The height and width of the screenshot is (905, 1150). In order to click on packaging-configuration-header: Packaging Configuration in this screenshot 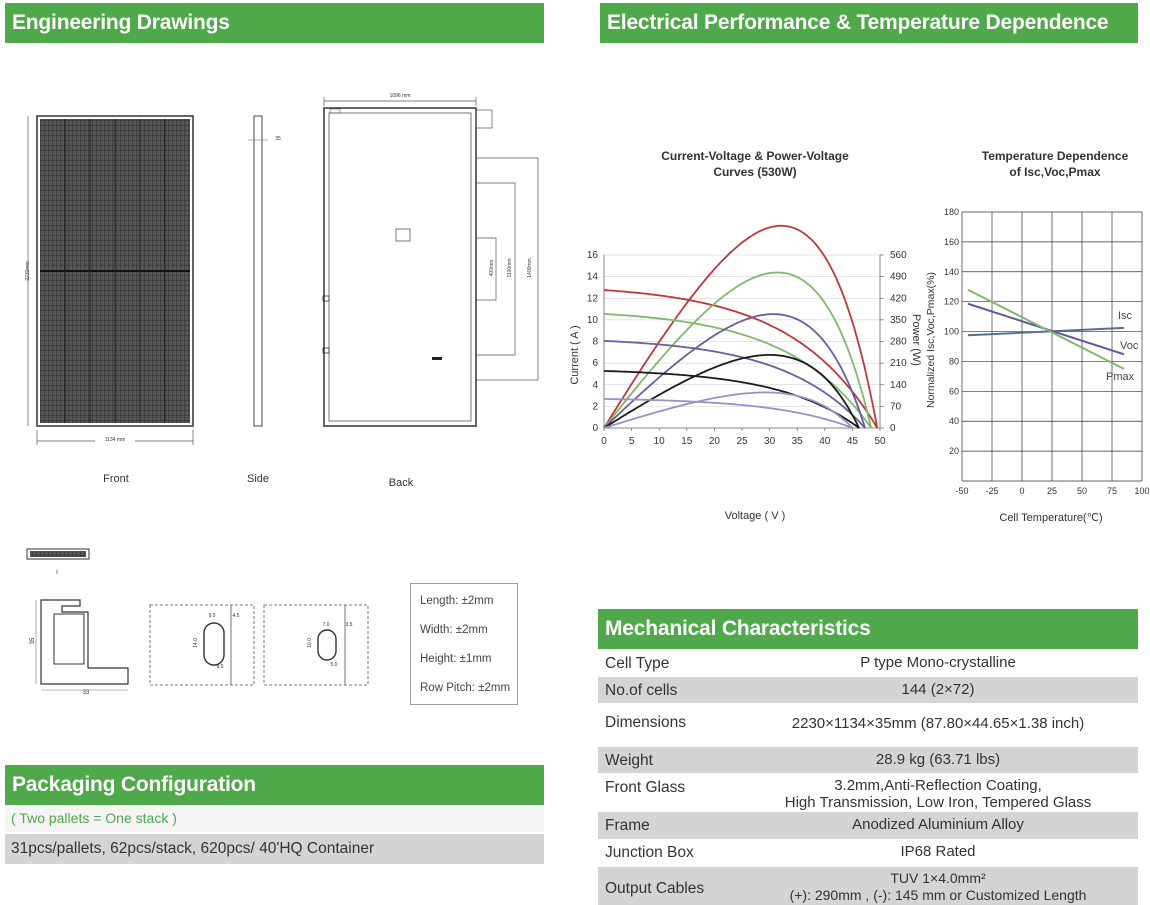, I will do `click(274, 785)`.